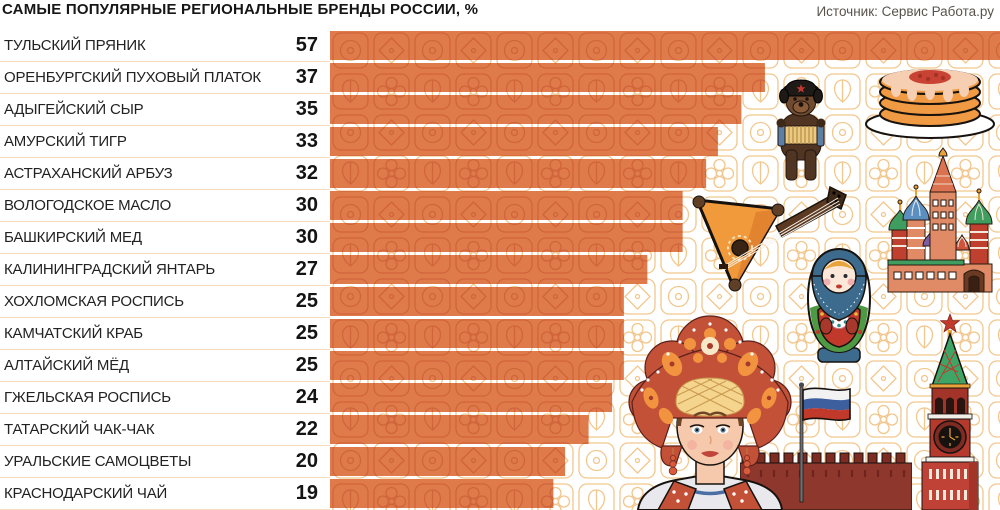 This screenshot has width=1000, height=510. What do you see at coordinates (75, 45) in the screenshot?
I see `brand-label: ТУЛЬСКИЙ ПРЯНИК` at bounding box center [75, 45].